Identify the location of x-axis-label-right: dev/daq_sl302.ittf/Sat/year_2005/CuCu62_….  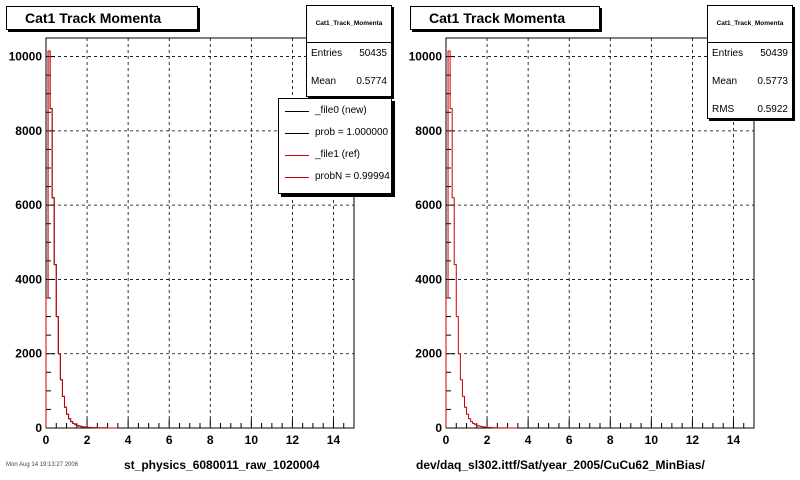
(560, 465).